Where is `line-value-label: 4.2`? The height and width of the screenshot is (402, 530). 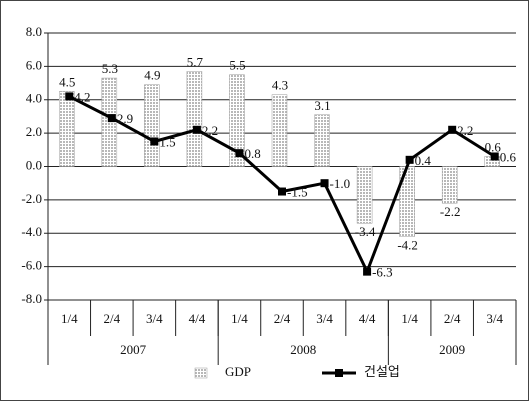 line-value-label: 4.2 is located at coordinates (82, 96).